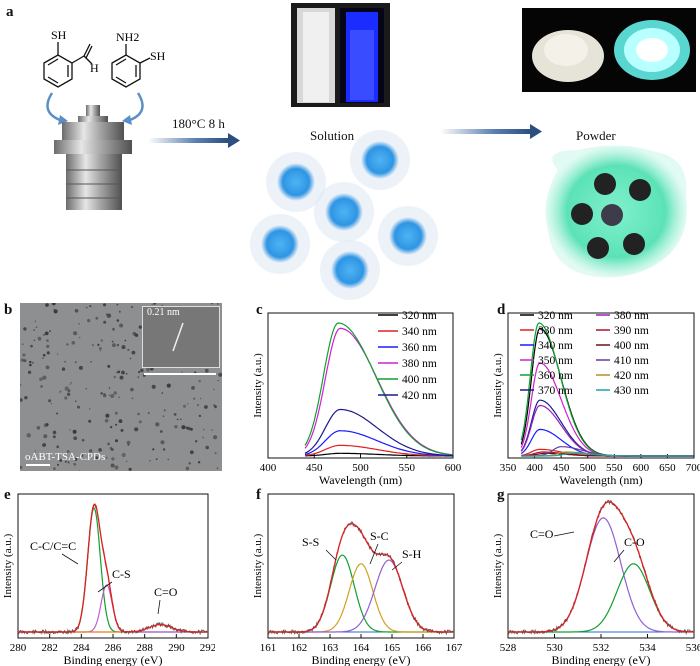 Image resolution: width=700 pixels, height=666 pixels. Describe the element at coordinates (131, 66) in the screenshot. I see `molecule-aminothiophenol` at that location.